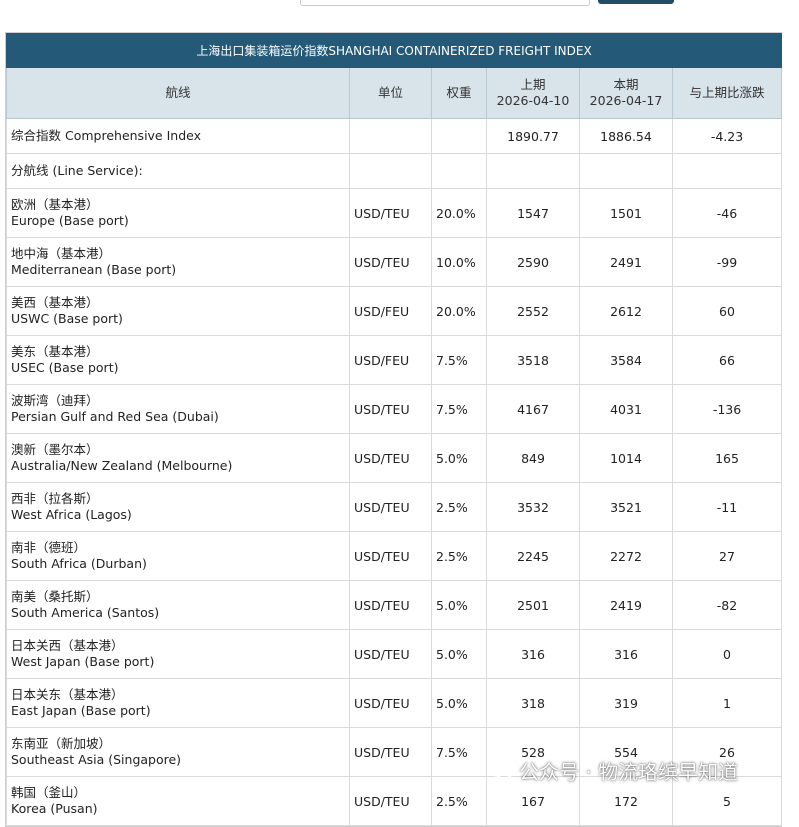 The width and height of the screenshot is (799, 827). Describe the element at coordinates (178, 213) in the screenshot. I see `route-name: 欧洲（基本港） Europe (Base port)` at that location.